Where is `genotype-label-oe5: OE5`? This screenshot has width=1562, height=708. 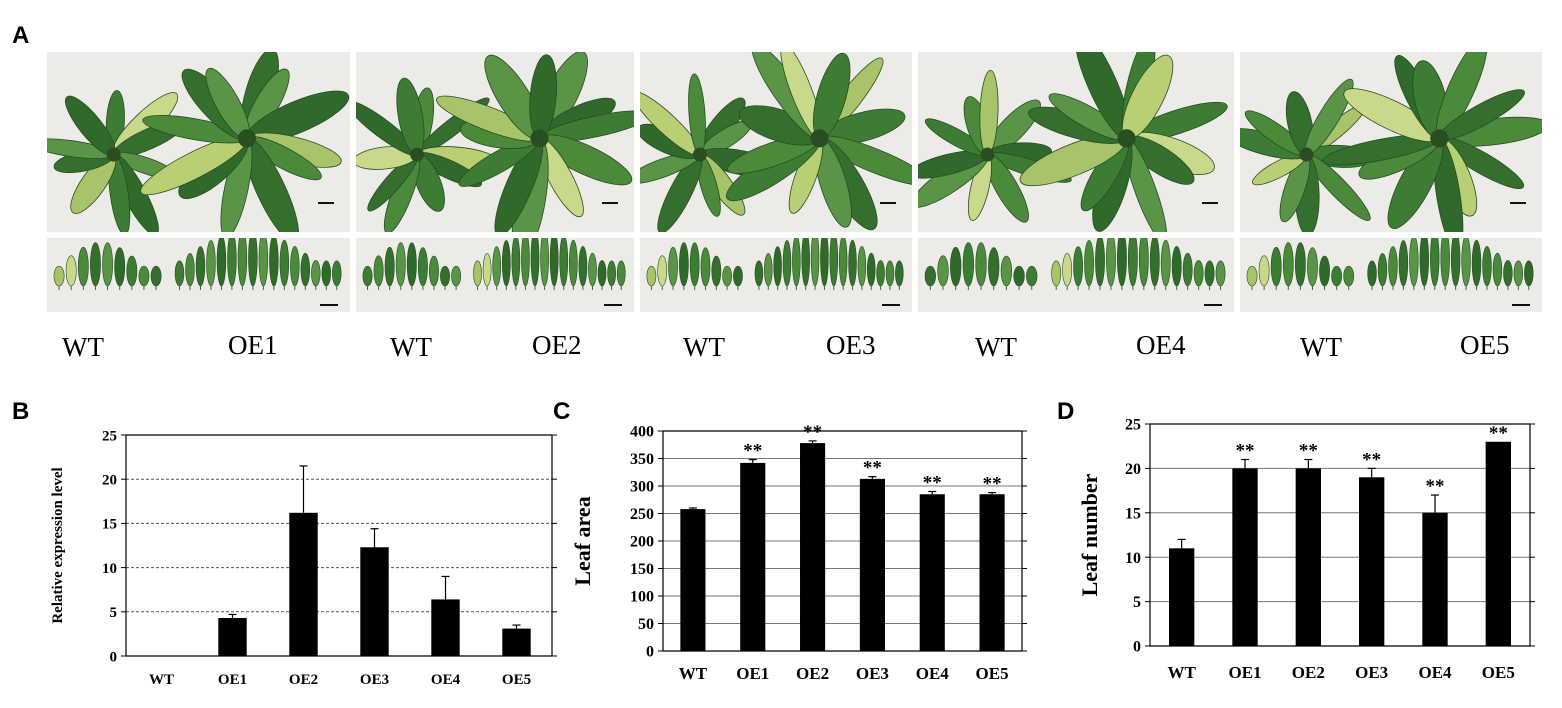
genotype-label-oe5: OE5 is located at coordinates (1485, 345).